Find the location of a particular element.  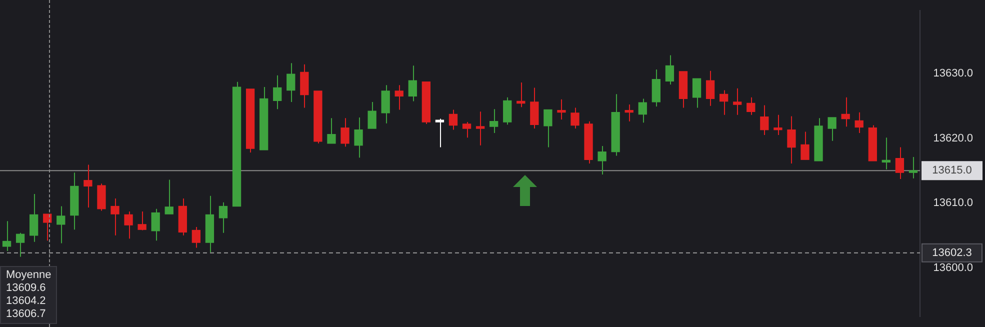

ref-line-label: 13602.3 is located at coordinates (952, 252).